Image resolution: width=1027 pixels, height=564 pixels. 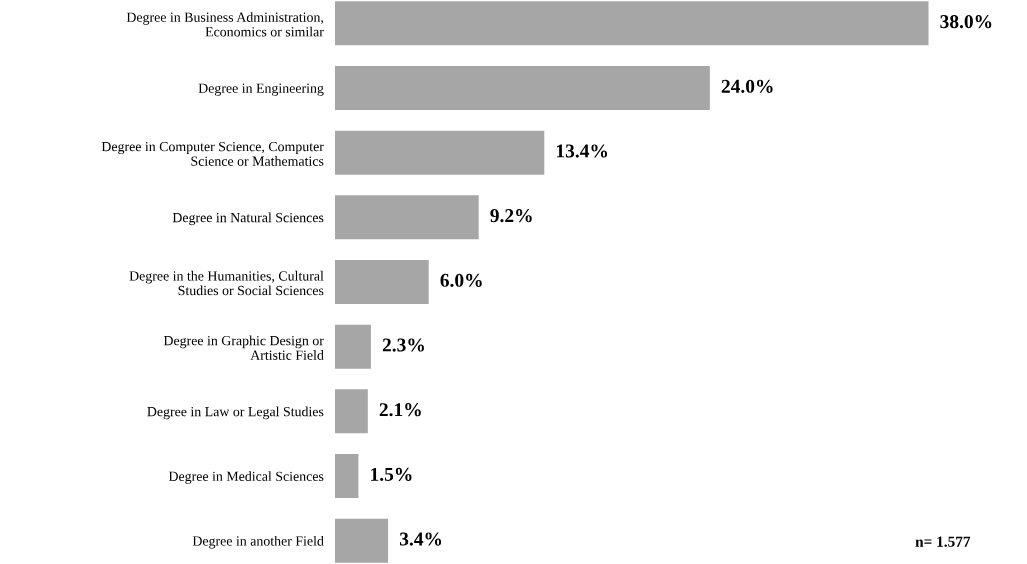 What do you see at coordinates (226, 283) in the screenshot?
I see `y-tick-label: Degree in the Humanities, Cultural Studies or Social Sciences` at bounding box center [226, 283].